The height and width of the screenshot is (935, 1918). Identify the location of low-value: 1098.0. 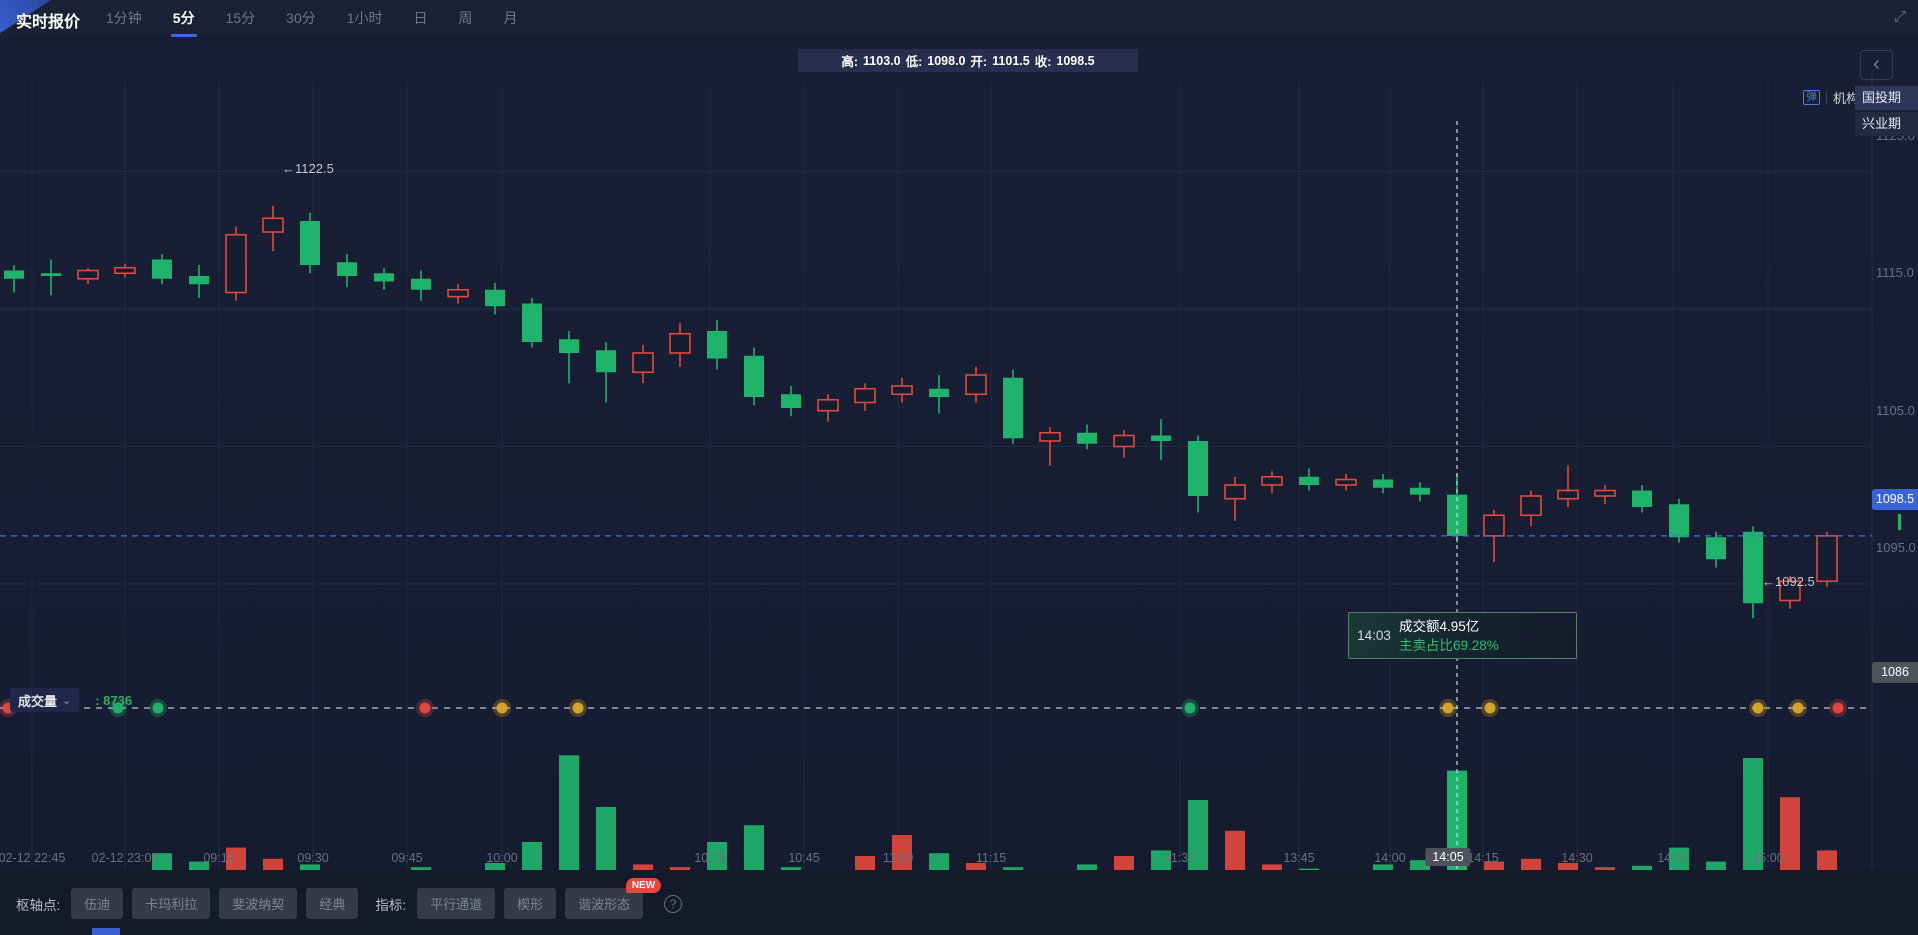
(946, 60).